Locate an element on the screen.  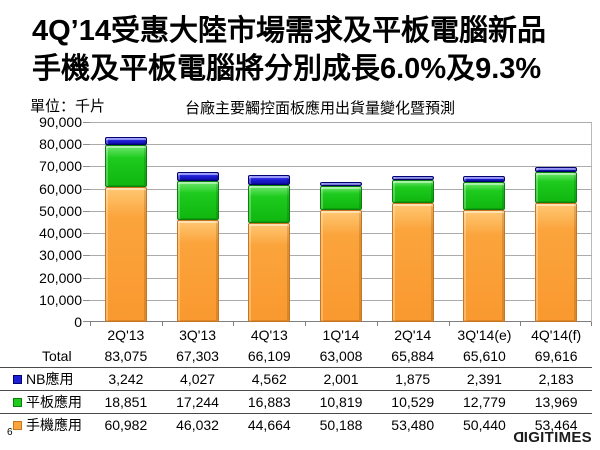
bar-segment-3Q'13-手機應用 is located at coordinates (198, 270).